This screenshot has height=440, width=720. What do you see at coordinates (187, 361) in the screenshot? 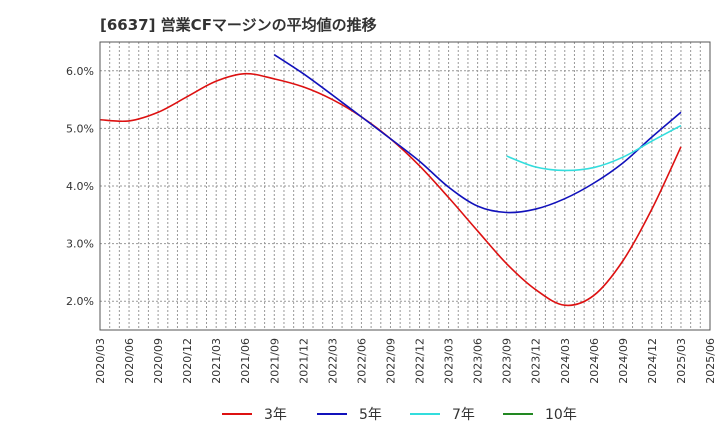
I see `x-tick-label: 2020/12` at bounding box center [187, 361].